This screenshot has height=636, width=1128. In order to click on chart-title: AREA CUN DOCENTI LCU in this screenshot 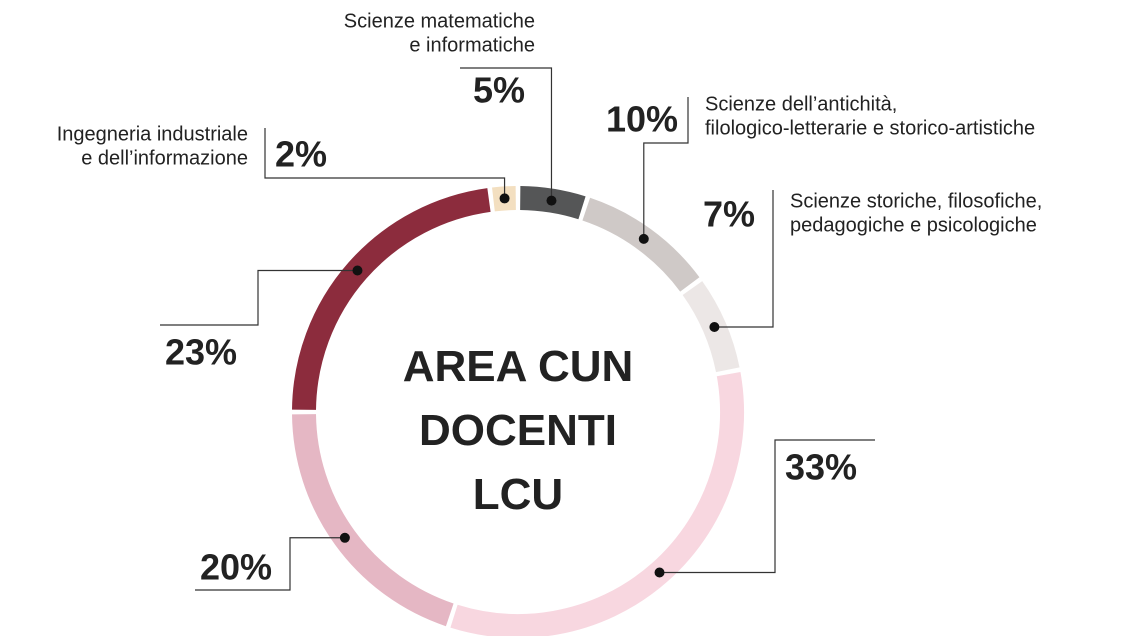, I will do `click(518, 430)`.